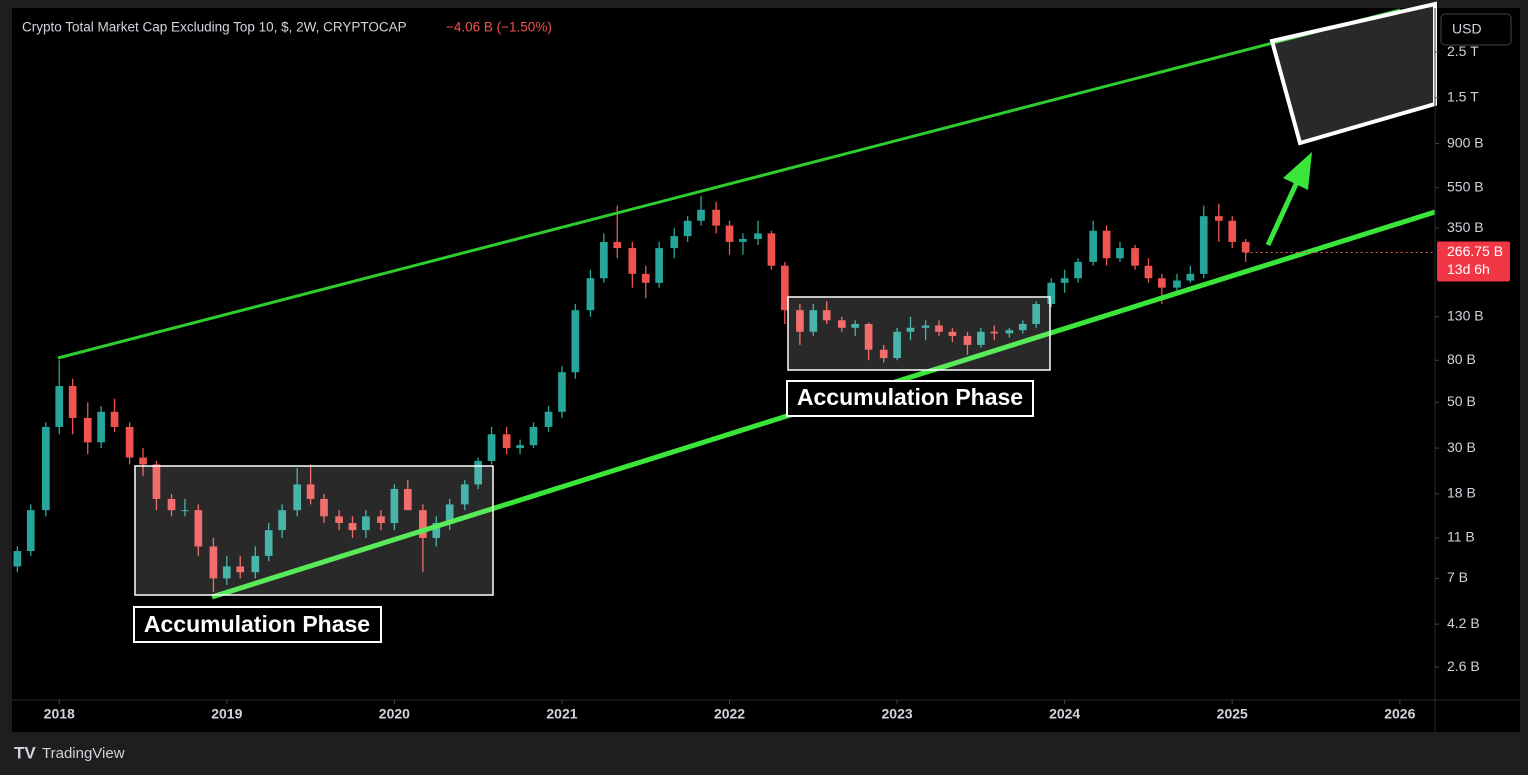 The image size is (1528, 775). I want to click on currency-button, so click(1476, 29).